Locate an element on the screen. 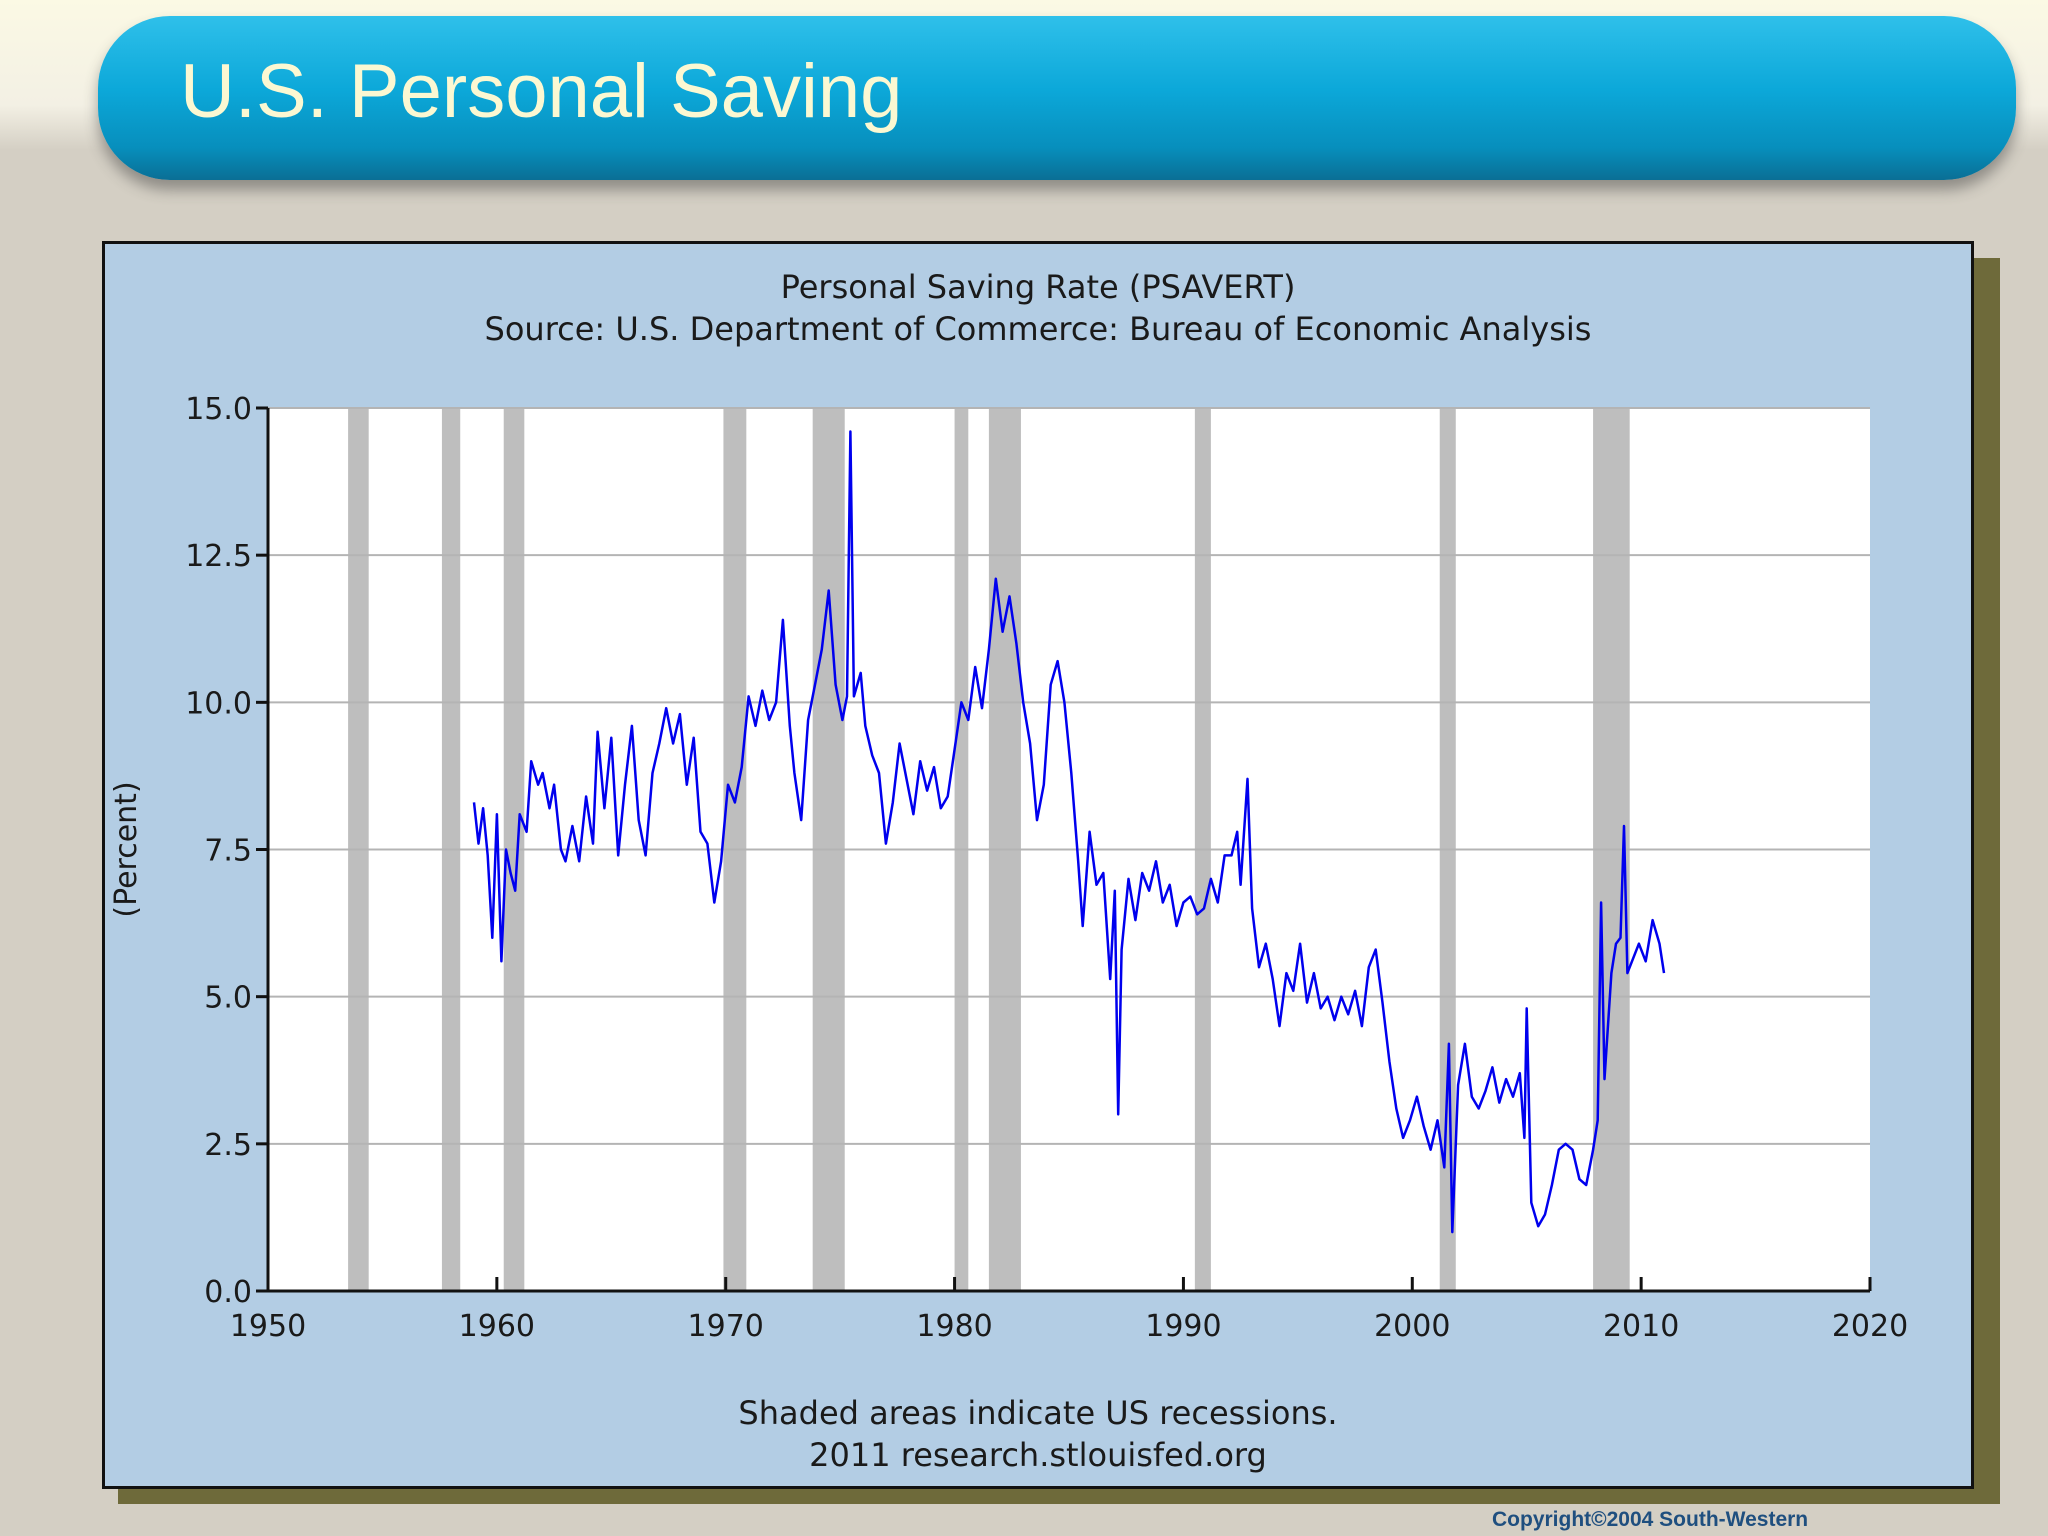  slide-title: U.S. Personal Saving is located at coordinates (541, 91).